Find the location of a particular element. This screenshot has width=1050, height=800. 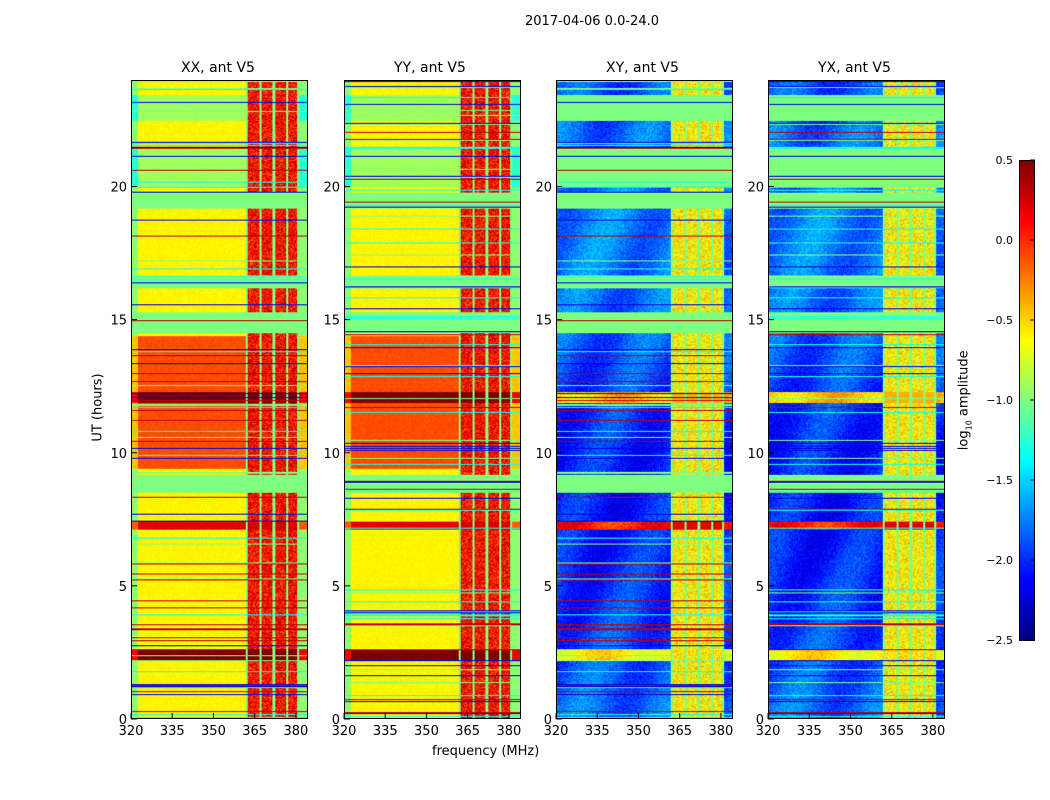

heatmap-xy is located at coordinates (644, 399).